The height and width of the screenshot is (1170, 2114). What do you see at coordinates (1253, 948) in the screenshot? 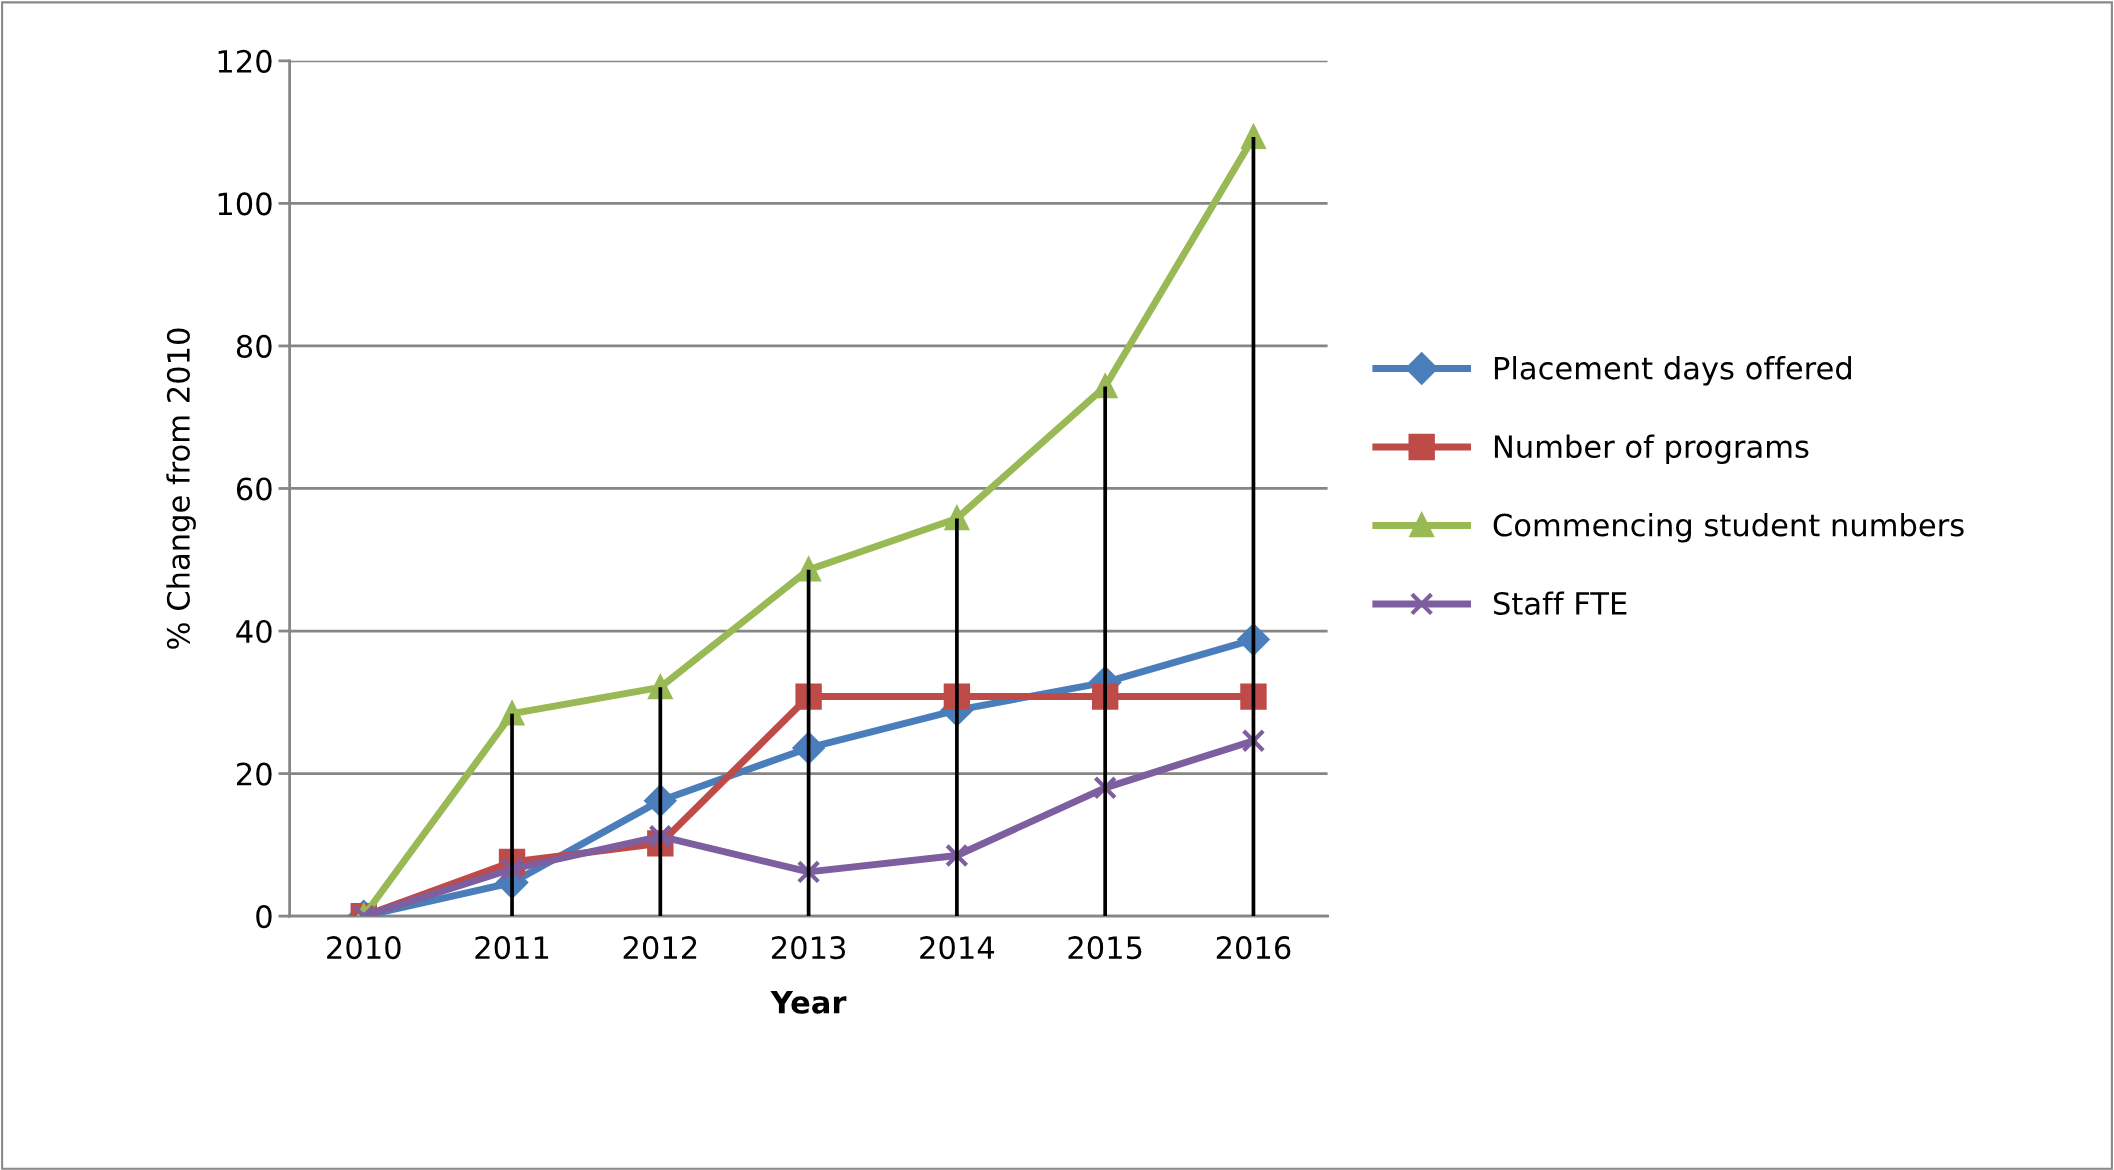
I see `x-tick-label: 2016` at bounding box center [1253, 948].